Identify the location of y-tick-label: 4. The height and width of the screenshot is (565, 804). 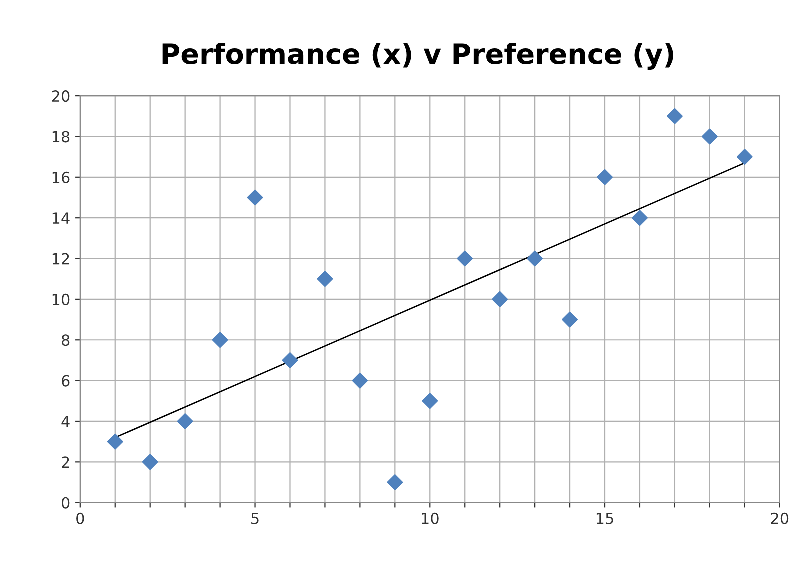
(66, 422).